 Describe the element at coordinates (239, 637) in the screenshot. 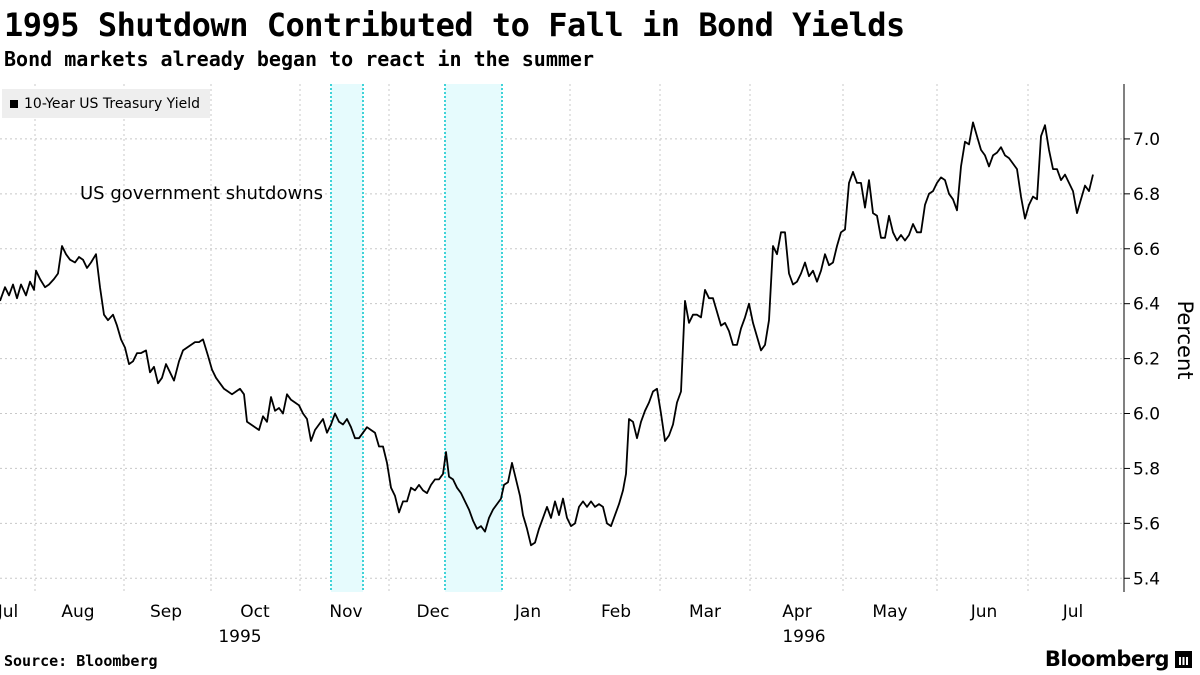

I see `x-year-label: 1995` at that location.